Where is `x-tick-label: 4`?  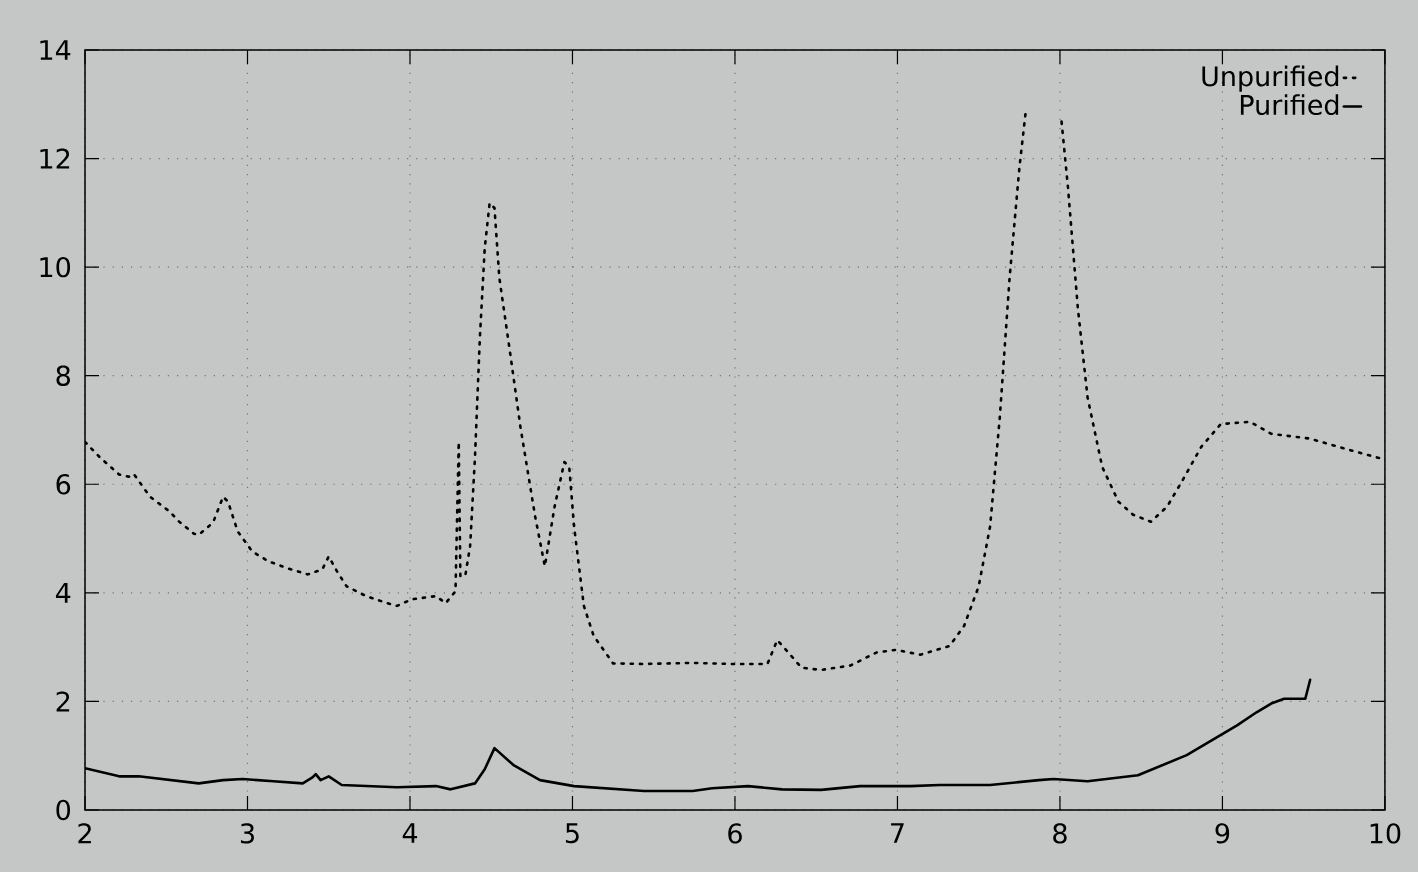 x-tick-label: 4 is located at coordinates (410, 833).